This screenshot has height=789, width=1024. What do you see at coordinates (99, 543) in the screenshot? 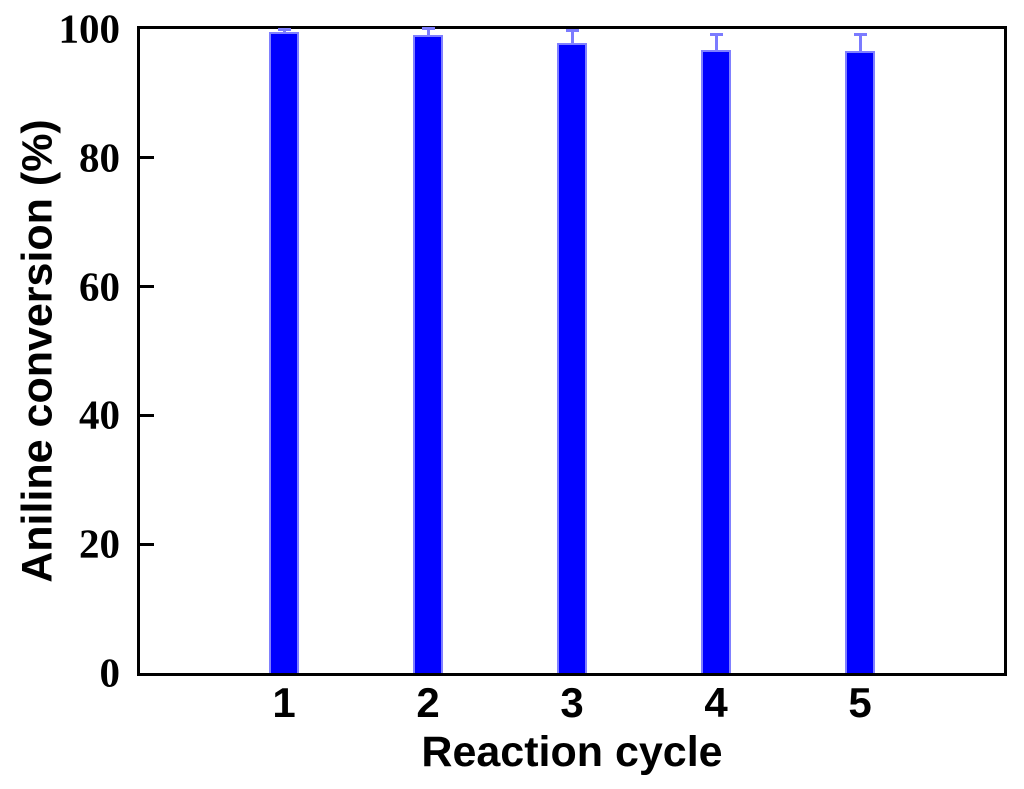
I see `y-tick-label: 20` at bounding box center [99, 543].